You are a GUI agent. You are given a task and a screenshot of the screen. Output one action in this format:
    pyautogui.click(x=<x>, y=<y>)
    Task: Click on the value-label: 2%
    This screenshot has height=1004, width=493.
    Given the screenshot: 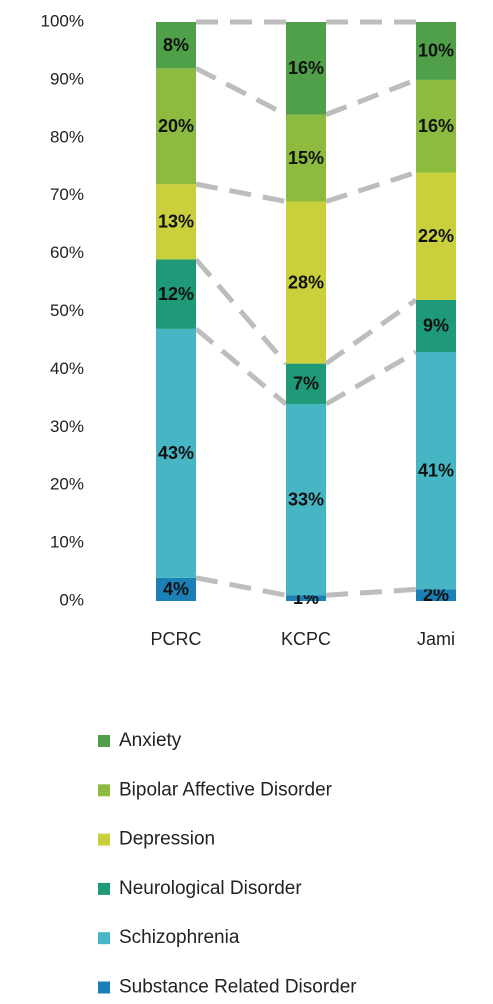 What is the action you would take?
    pyautogui.click(x=436, y=595)
    